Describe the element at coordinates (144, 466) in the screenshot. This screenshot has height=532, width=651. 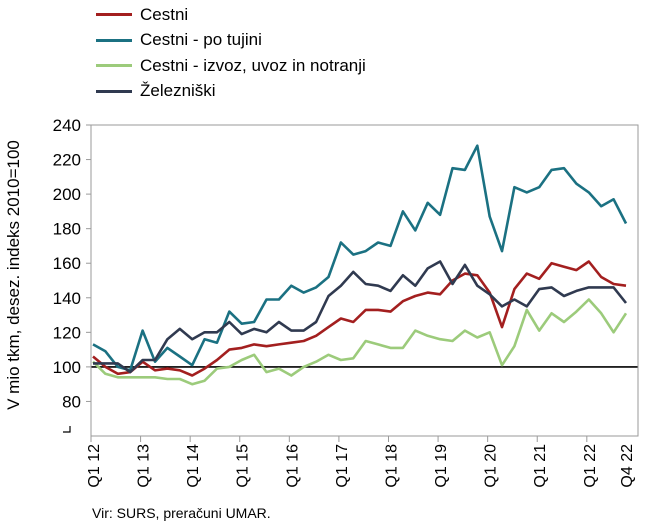
I see `x-tick-label: Q1 13` at that location.